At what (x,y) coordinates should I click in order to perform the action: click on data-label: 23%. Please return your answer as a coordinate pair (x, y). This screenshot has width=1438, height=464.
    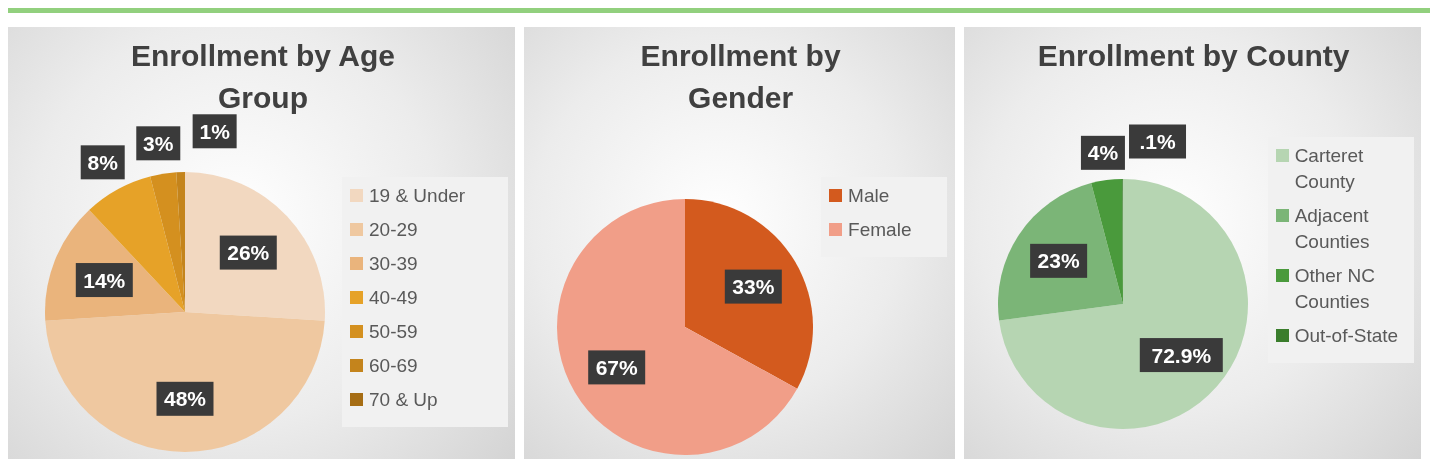
    Looking at the image, I should click on (1058, 261).